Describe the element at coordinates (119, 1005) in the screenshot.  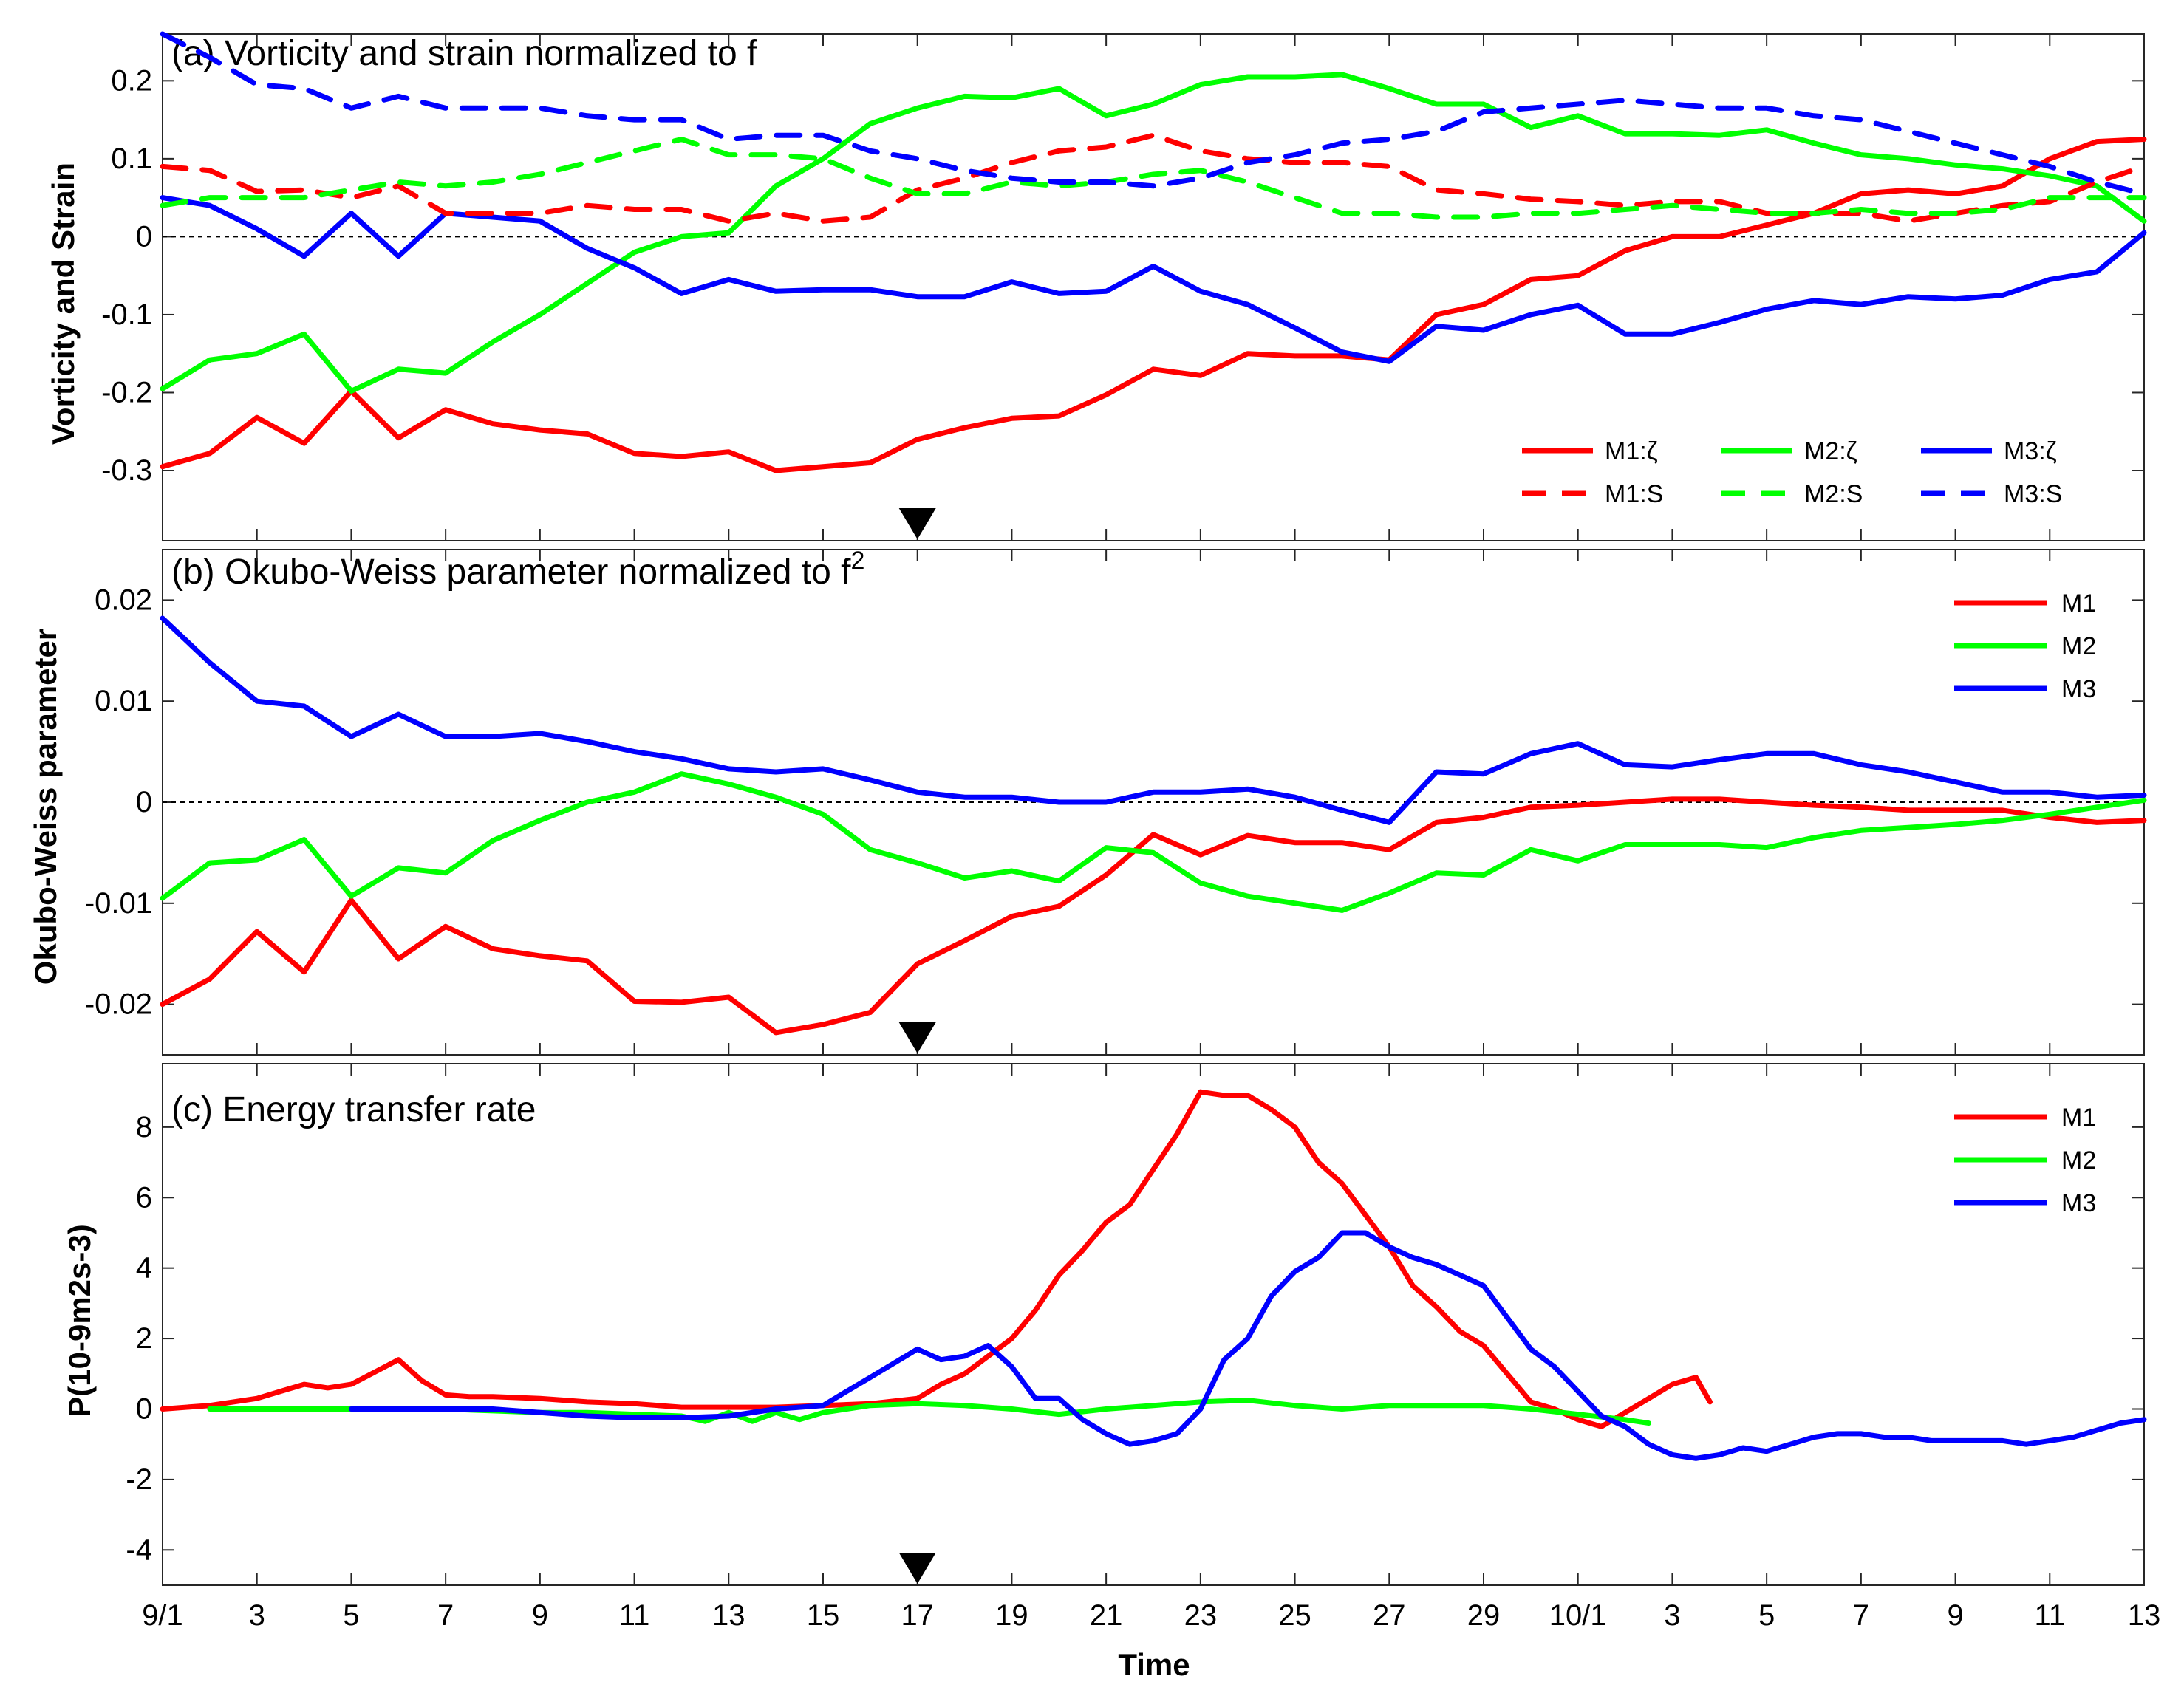
I see `panel-b-ytick-label: -0.02` at that location.